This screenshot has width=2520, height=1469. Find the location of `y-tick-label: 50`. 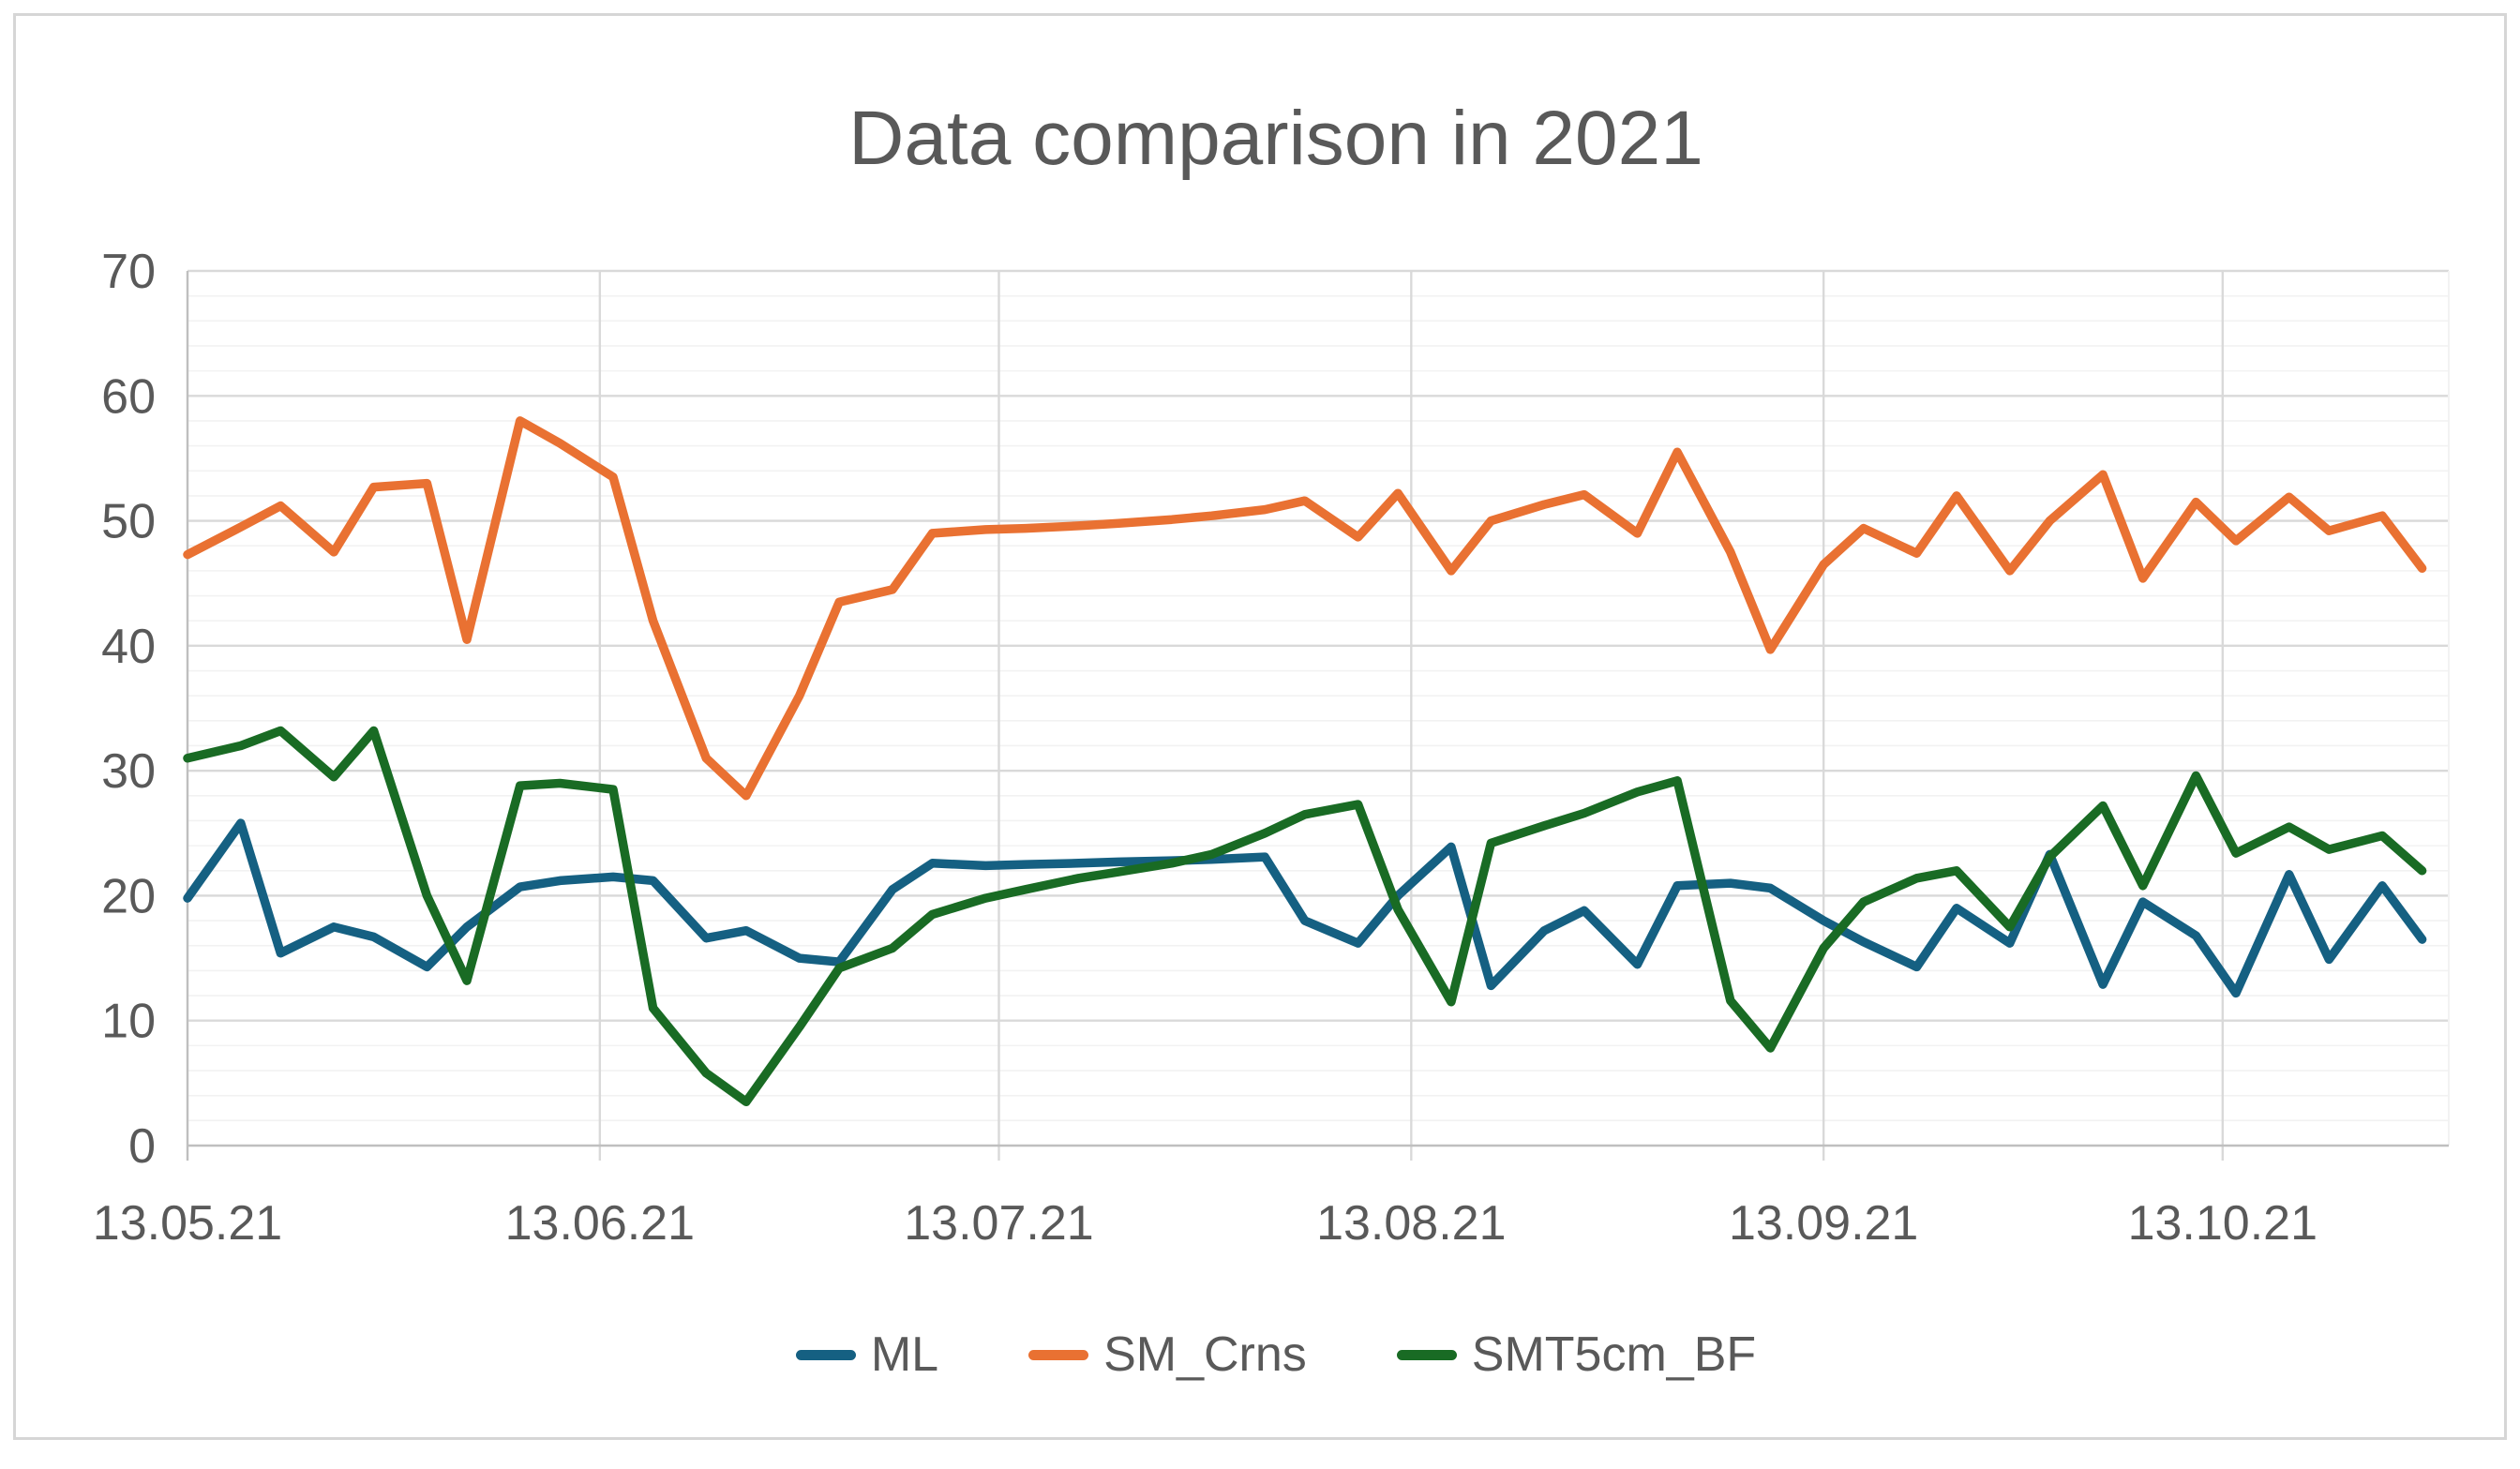

y-tick-label: 50 is located at coordinates (128, 522).